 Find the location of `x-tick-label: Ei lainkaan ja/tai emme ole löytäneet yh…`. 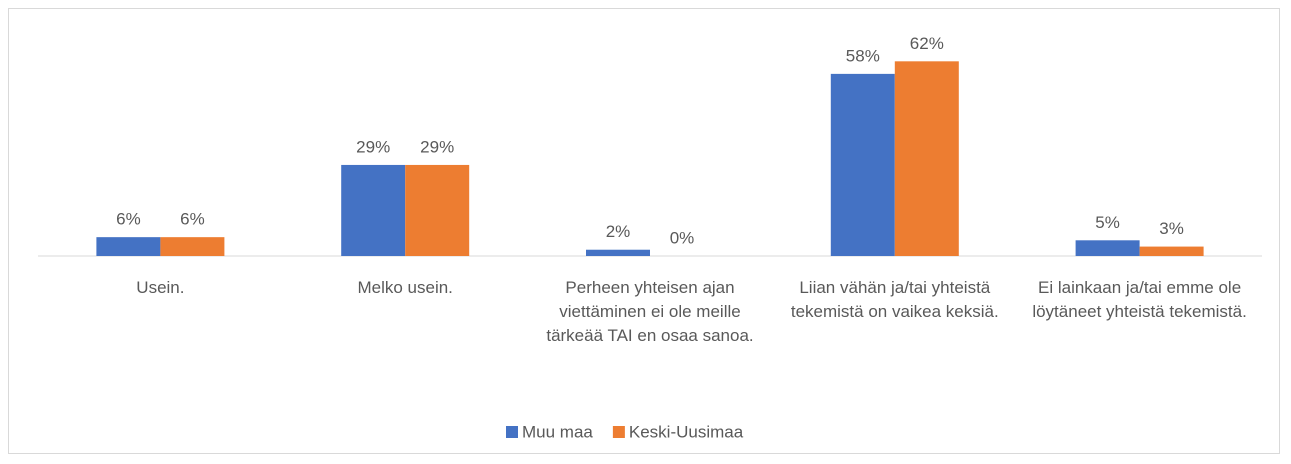

x-tick-label: Ei lainkaan ja/tai emme ole löytäneet yh… is located at coordinates (1139, 299).